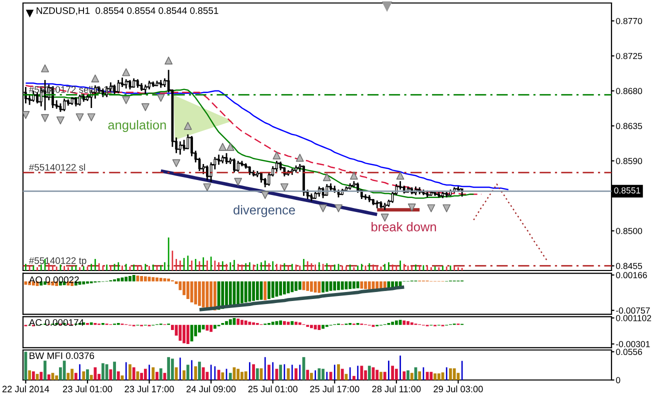 Image resolution: width=654 pixels, height=400 pixels. Describe the element at coordinates (87, 389) in the screenshot. I see `x-tick-label: 23 Jul 01:00` at that location.